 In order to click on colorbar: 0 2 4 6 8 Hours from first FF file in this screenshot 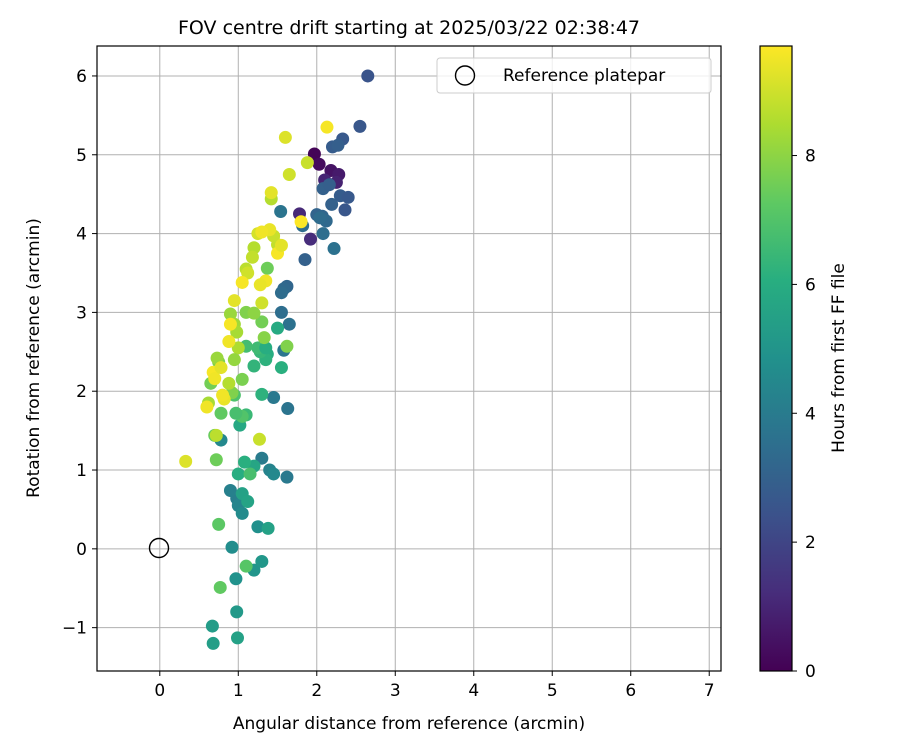, I will do `click(804, 363)`.